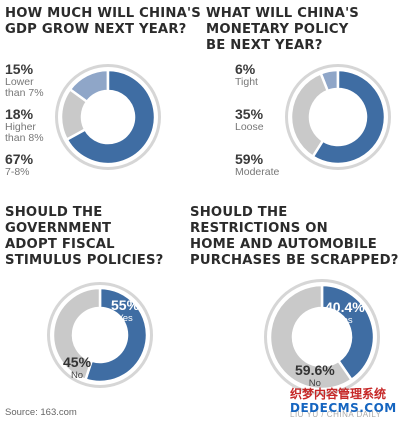 This screenshot has height=425, width=400. Describe the element at coordinates (24, 138) in the screenshot. I see `chart-1-label-higher-line-2: than 8%` at that location.